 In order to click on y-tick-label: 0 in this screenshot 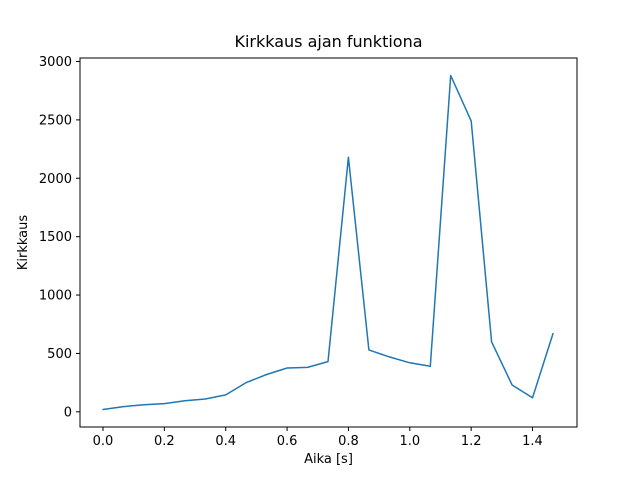, I will do `click(68, 412)`.